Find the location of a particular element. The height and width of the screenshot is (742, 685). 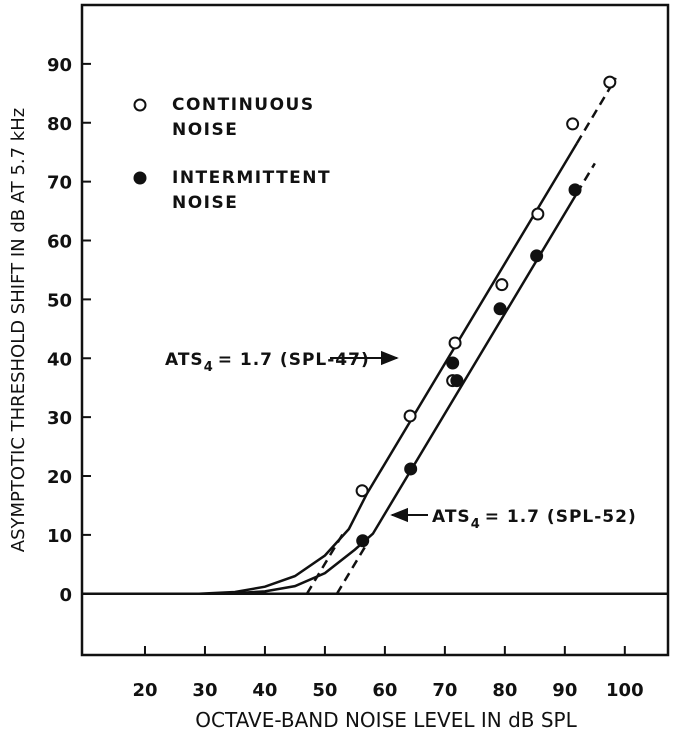

y-tick-label: 0 is located at coordinates (65, 595).